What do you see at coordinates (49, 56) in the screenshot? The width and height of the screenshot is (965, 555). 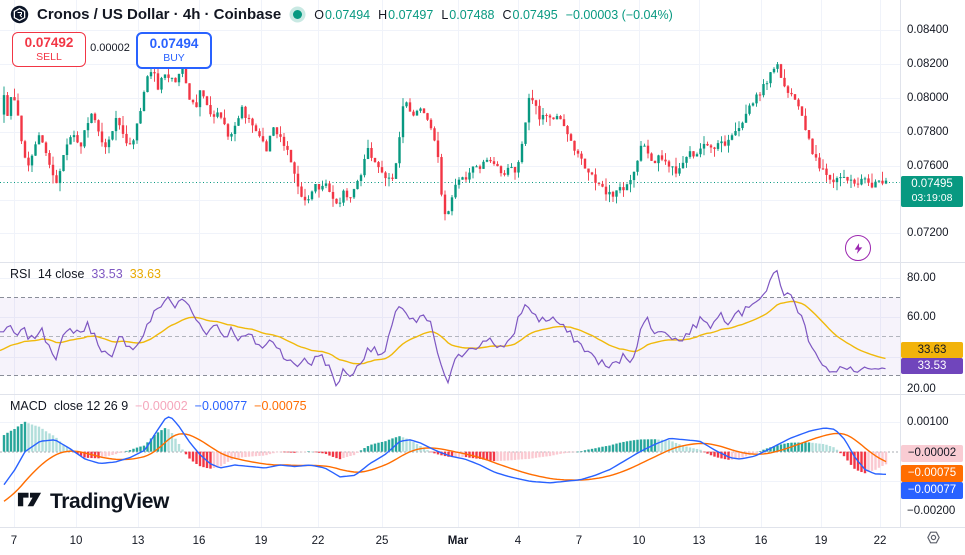 I see `sell-label: SELL` at bounding box center [49, 56].